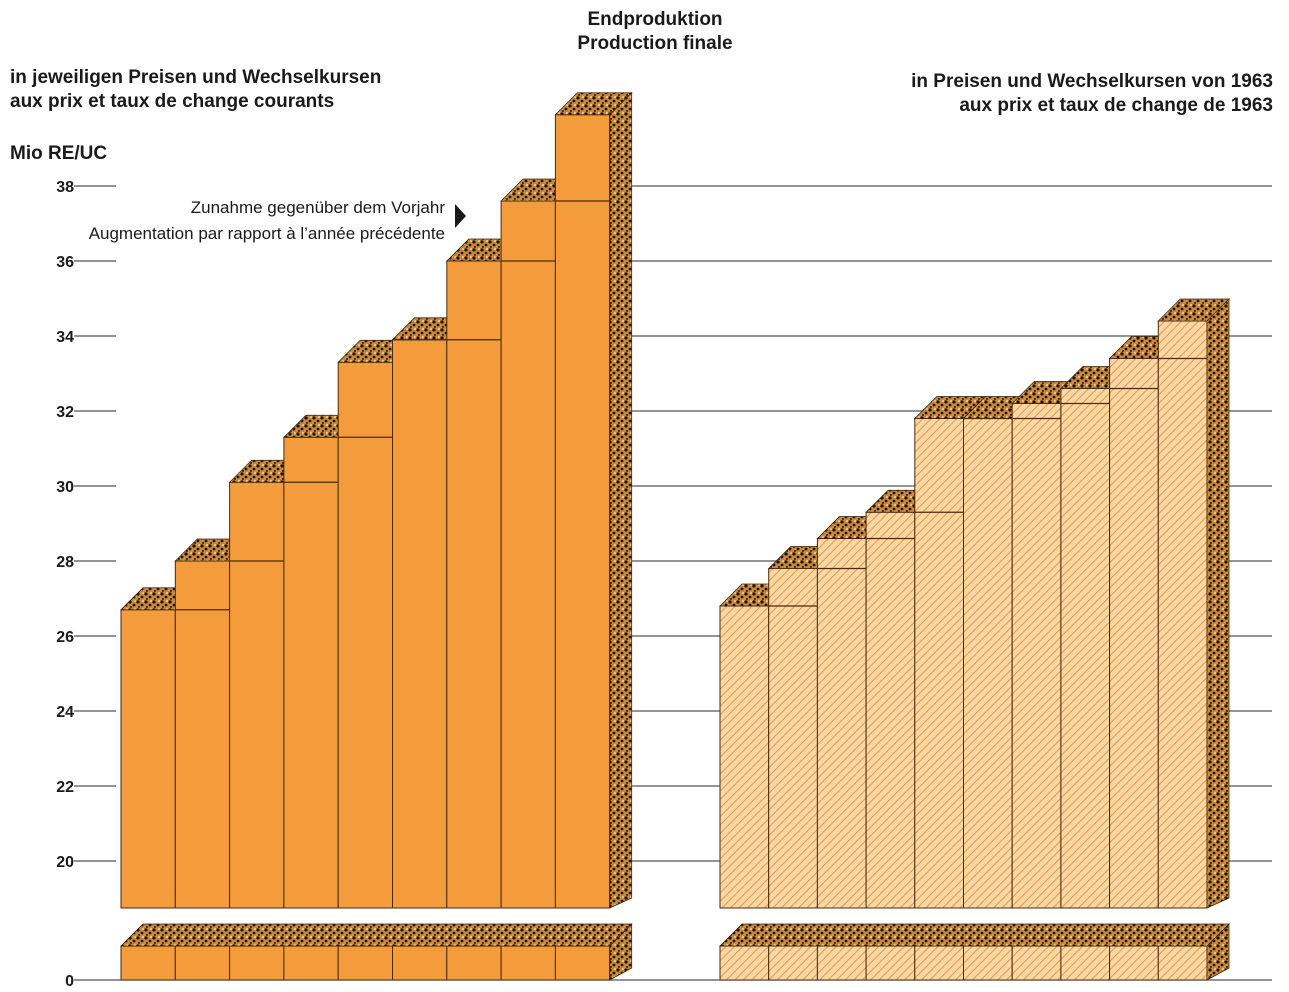 This screenshot has height=992, width=1289. What do you see at coordinates (65, 787) in the screenshot?
I see `y-tick-label-22: 22` at bounding box center [65, 787].